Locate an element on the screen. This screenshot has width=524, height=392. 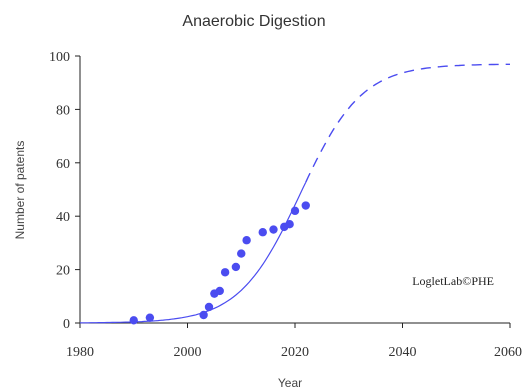
y-tick-label: 20 is located at coordinates (63, 271).